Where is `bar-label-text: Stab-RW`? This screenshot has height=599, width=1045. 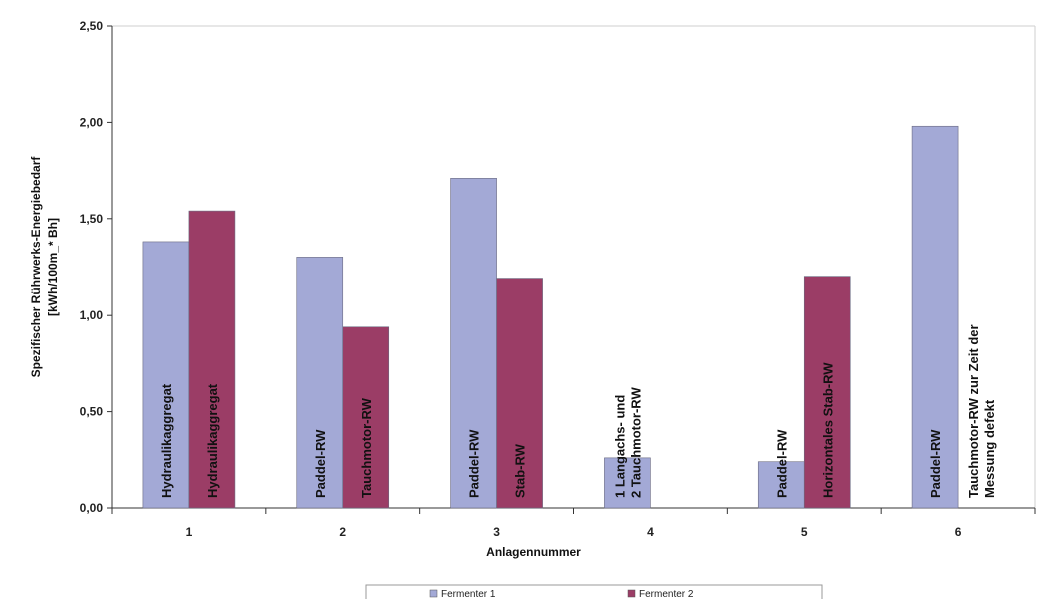
bar-label-text: Stab-RW is located at coordinates (520, 470).